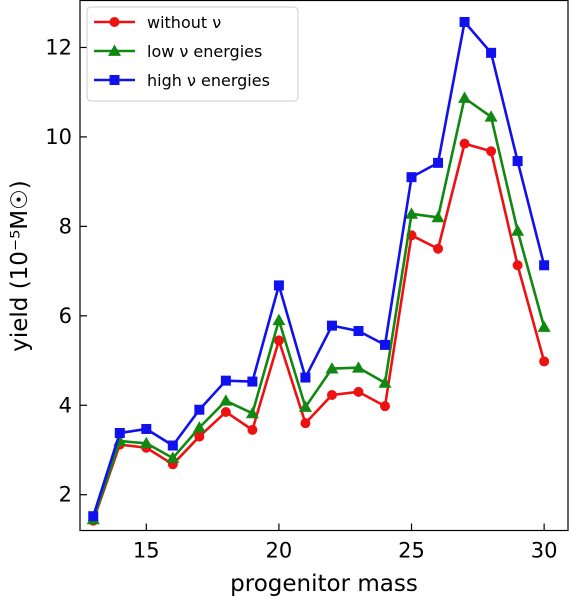 This screenshot has width=571, height=597. What do you see at coordinates (184, 22) in the screenshot?
I see `legend-label: without ν` at bounding box center [184, 22].